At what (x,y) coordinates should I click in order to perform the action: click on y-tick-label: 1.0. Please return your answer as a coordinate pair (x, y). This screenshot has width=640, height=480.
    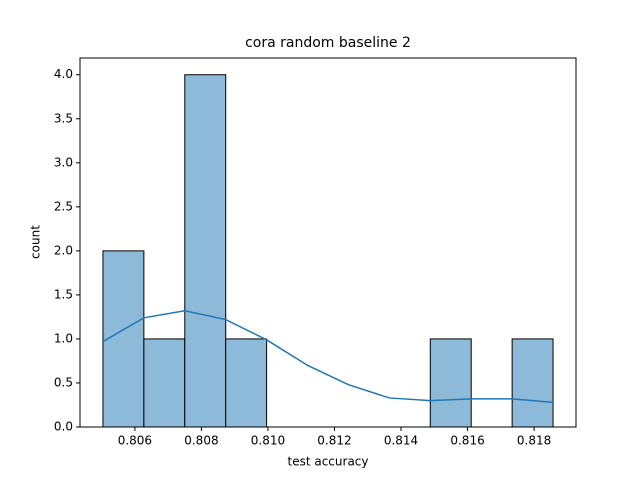
    Looking at the image, I should click on (63, 338).